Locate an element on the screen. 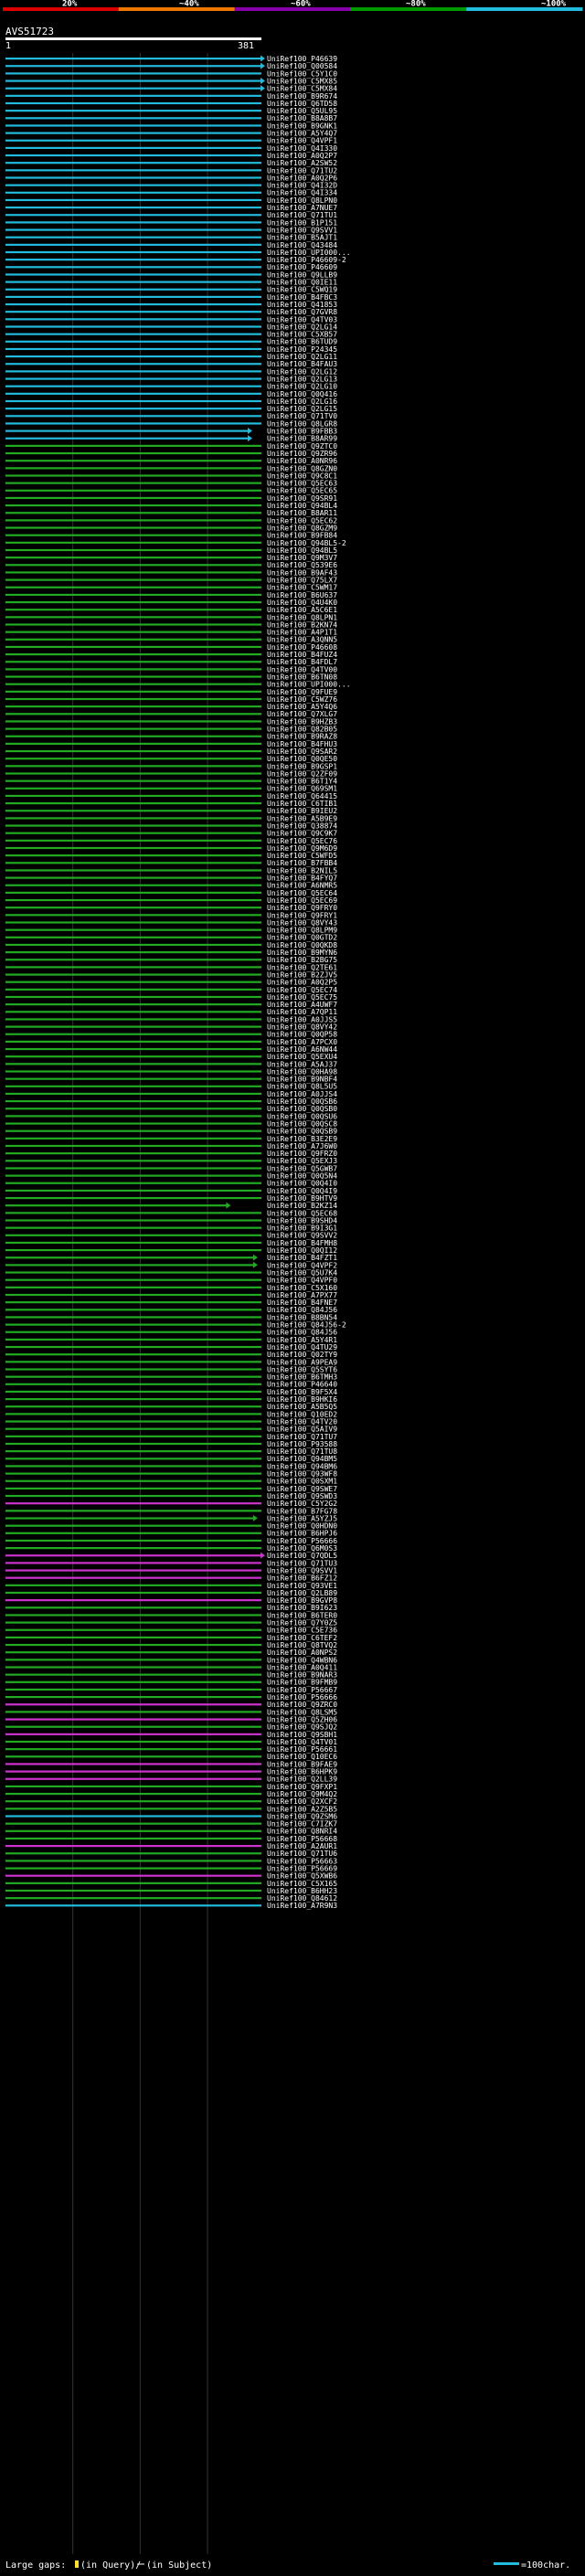  hit-label: UniRef100_Q4I32D is located at coordinates (302, 186).